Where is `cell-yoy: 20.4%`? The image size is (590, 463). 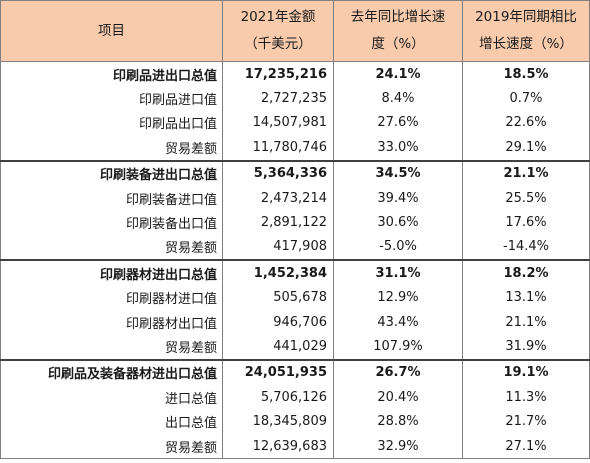 cell-yoy: 20.4% is located at coordinates (398, 397).